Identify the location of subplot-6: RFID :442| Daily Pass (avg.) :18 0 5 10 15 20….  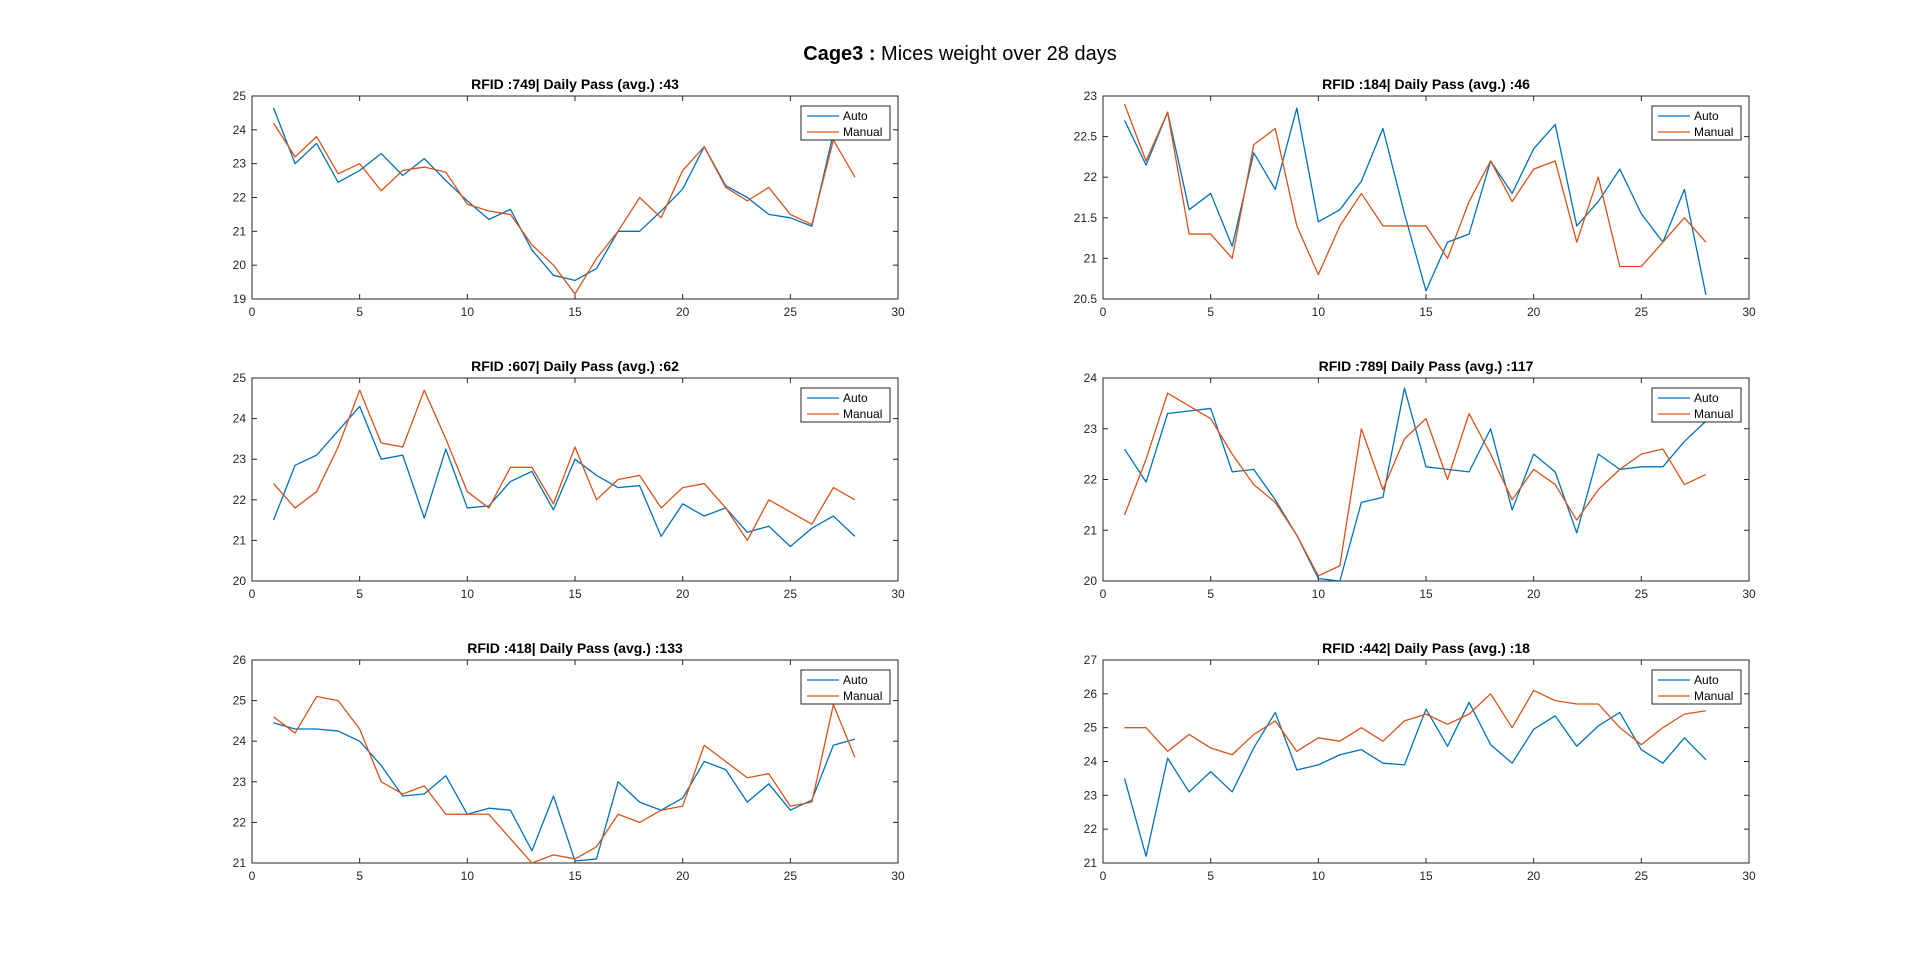
(1420, 761).